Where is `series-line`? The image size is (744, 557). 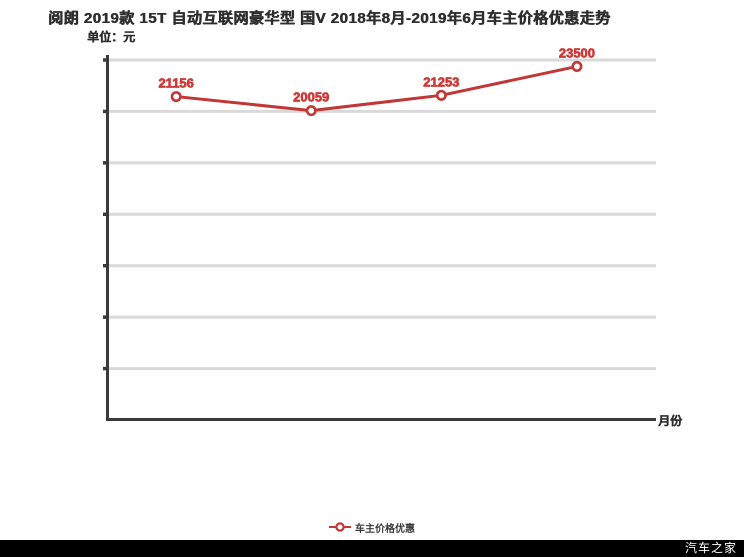 series-line is located at coordinates (376, 88).